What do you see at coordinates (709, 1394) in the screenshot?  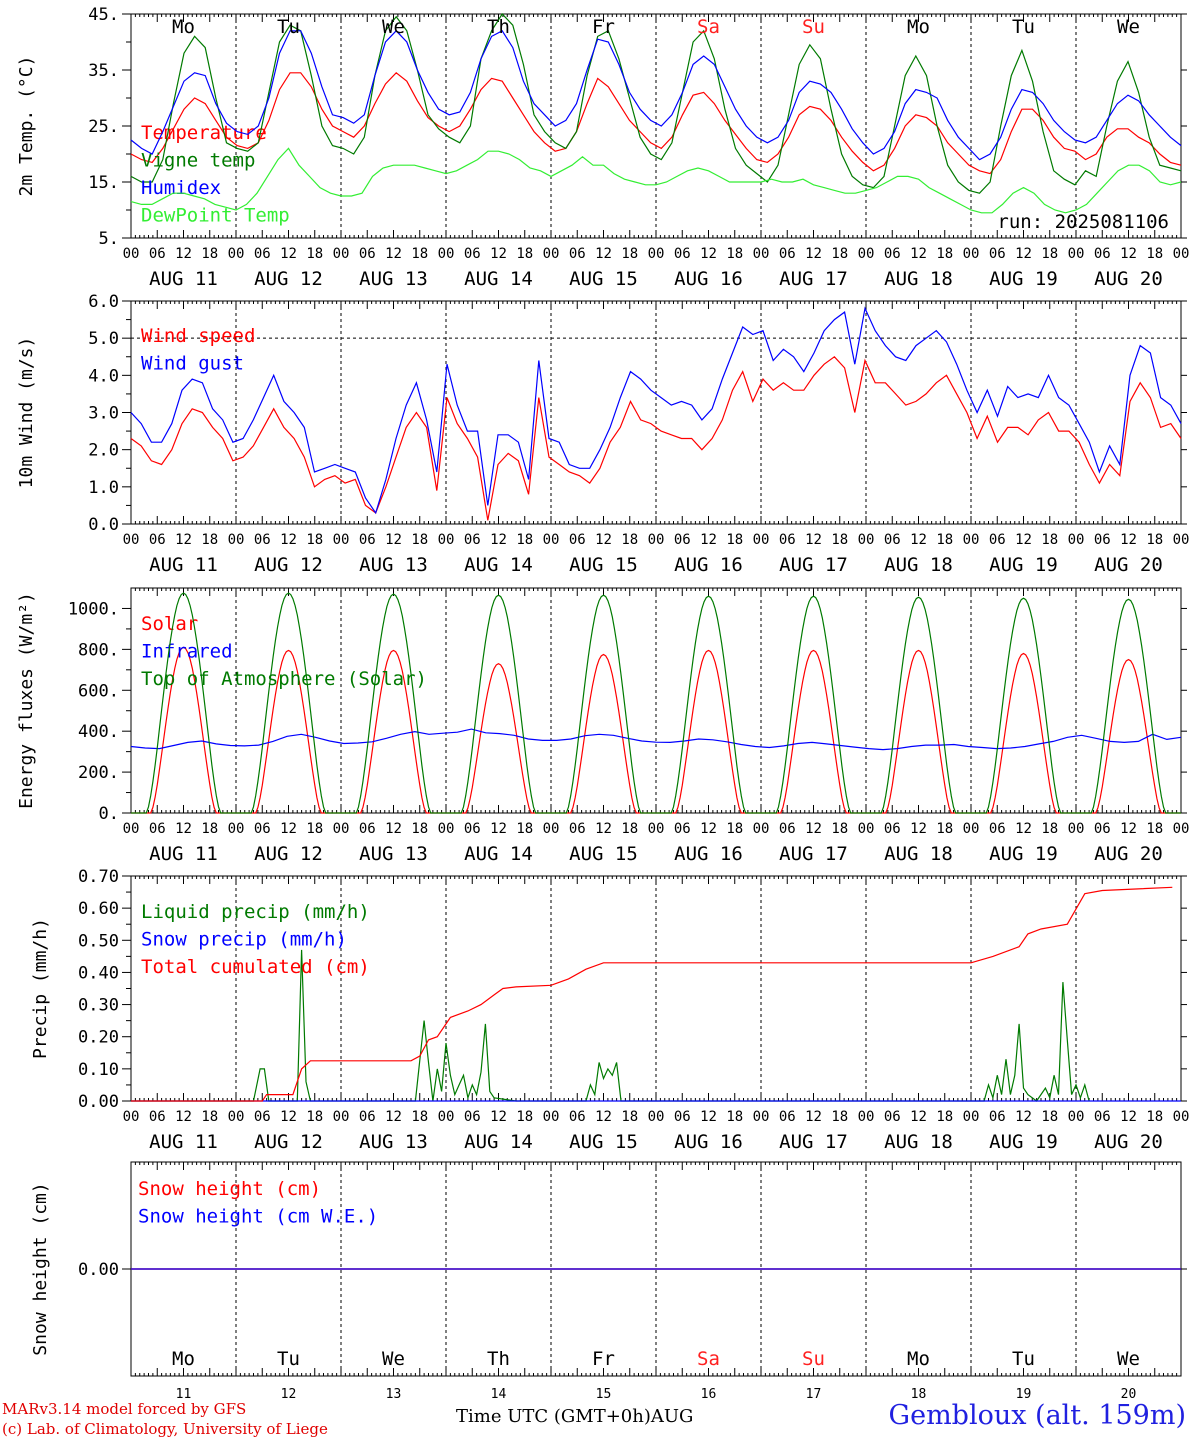 I see `day-number-label: 16` at bounding box center [709, 1394].